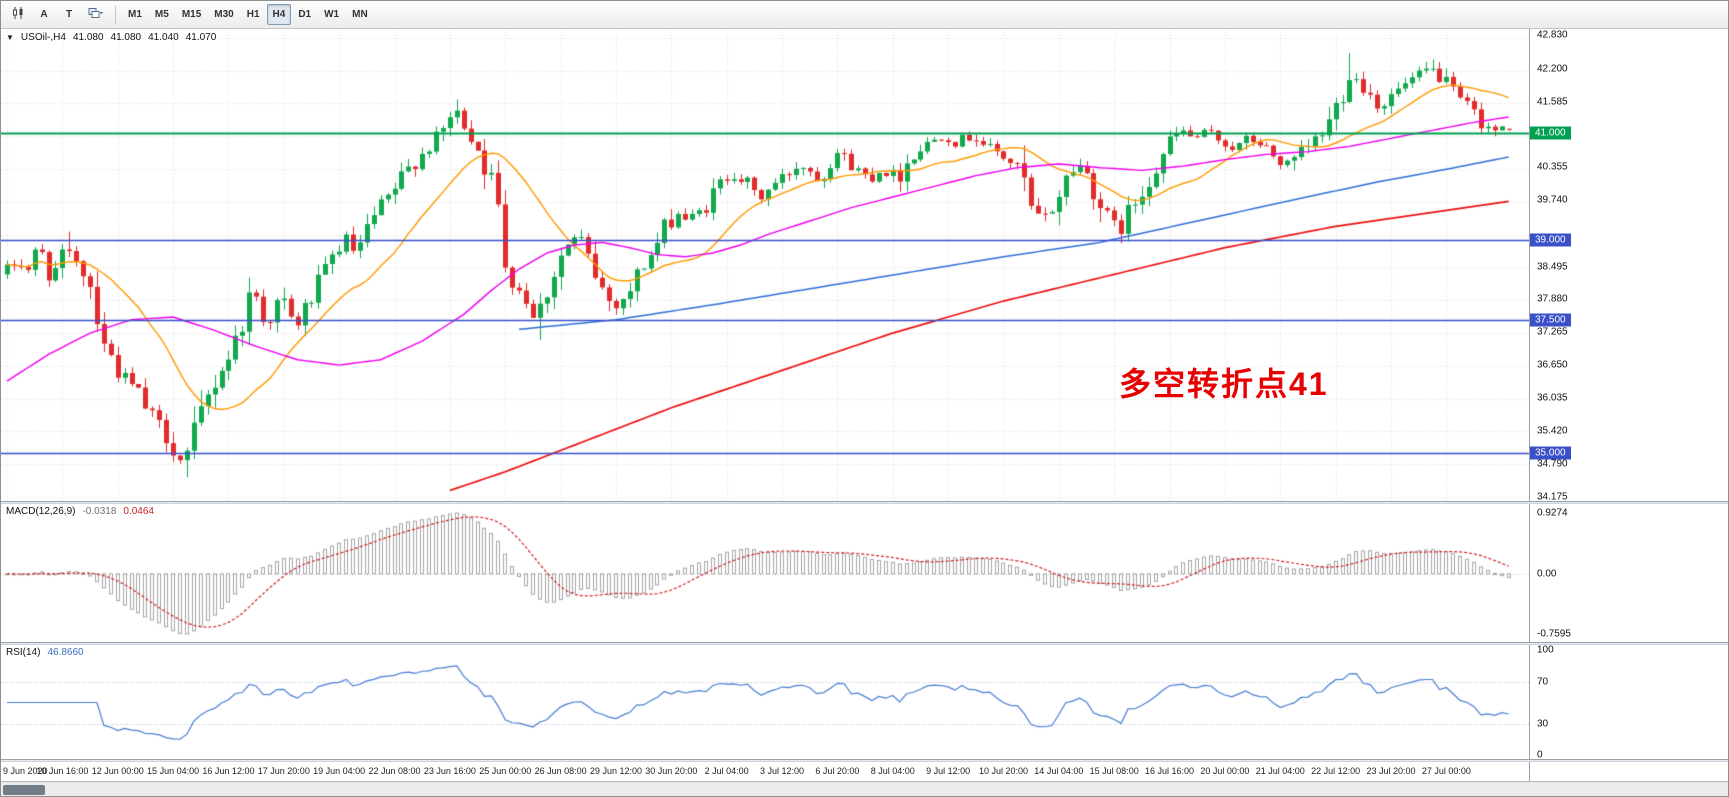 This screenshot has width=1729, height=797. Describe the element at coordinates (115, 14) in the screenshot. I see `toolbar-separator` at that location.